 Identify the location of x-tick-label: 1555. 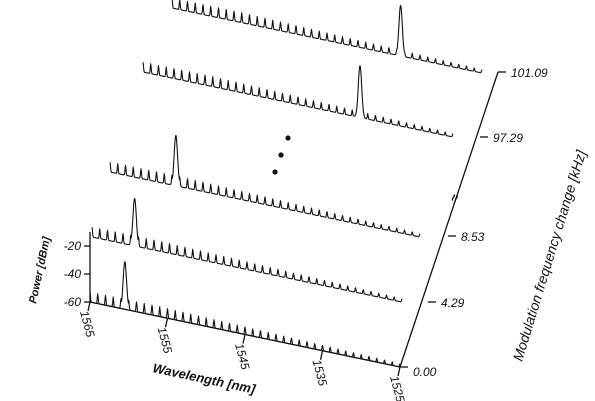
(165, 340).